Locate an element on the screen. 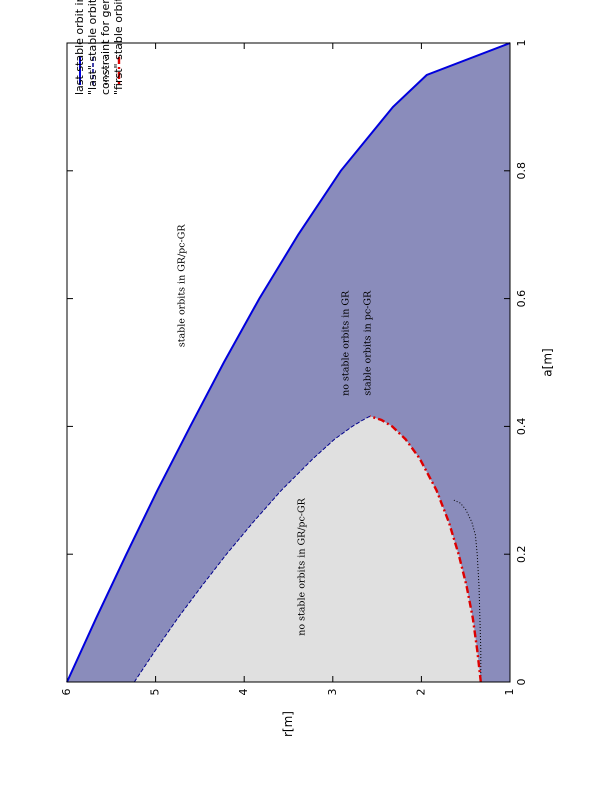 This screenshot has width=612, height=792. legend-last-pcgr-text: "last" stable orbit in pc-GR is located at coordinates (92, 47).